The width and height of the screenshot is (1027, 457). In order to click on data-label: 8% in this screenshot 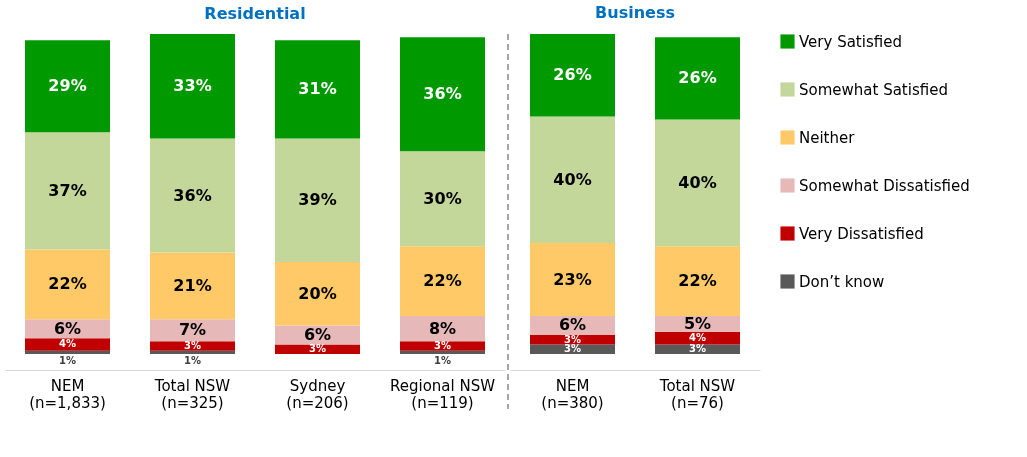, I will do `click(442, 328)`.